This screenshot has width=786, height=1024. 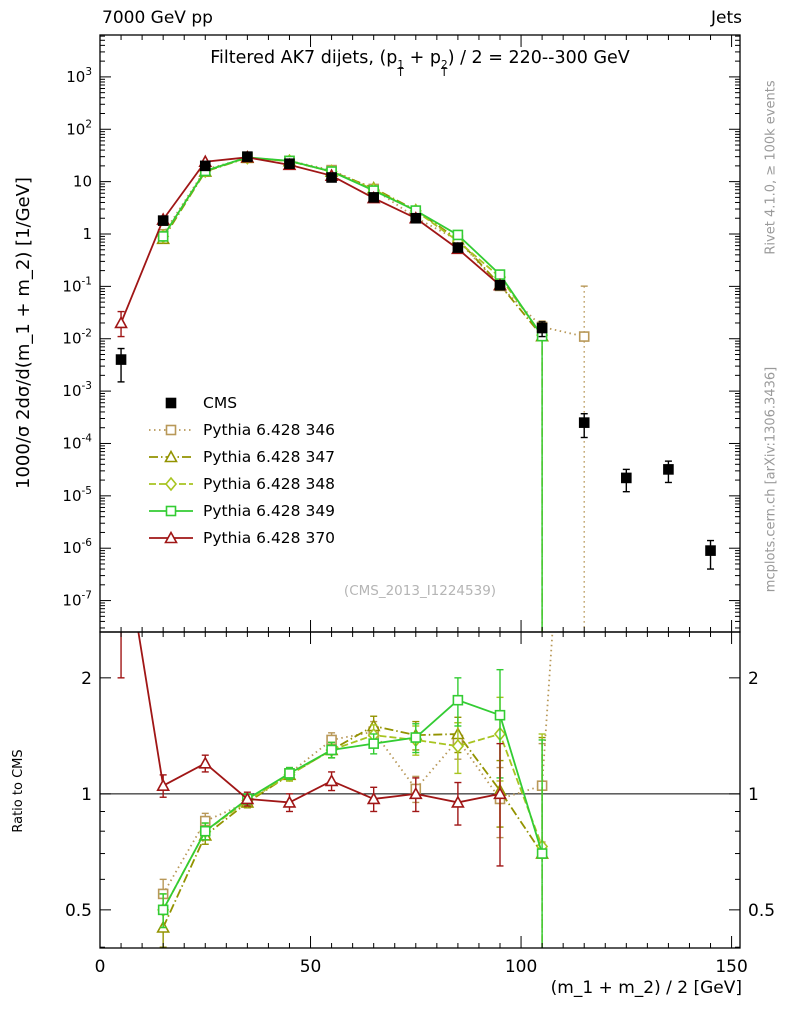 What do you see at coordinates (79, 76) in the screenshot?
I see `ytick-label: 10³` at bounding box center [79, 76].